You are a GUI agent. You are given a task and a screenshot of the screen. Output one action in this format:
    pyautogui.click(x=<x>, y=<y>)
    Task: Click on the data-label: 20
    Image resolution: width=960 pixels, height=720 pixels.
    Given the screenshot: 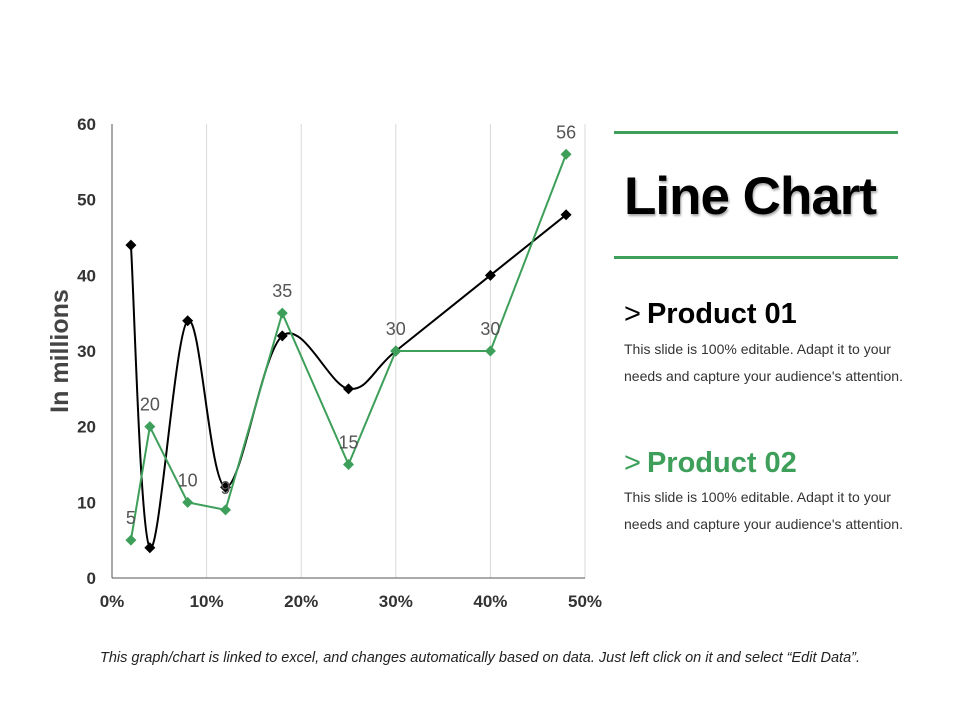 What is the action you would take?
    pyautogui.click(x=150, y=405)
    